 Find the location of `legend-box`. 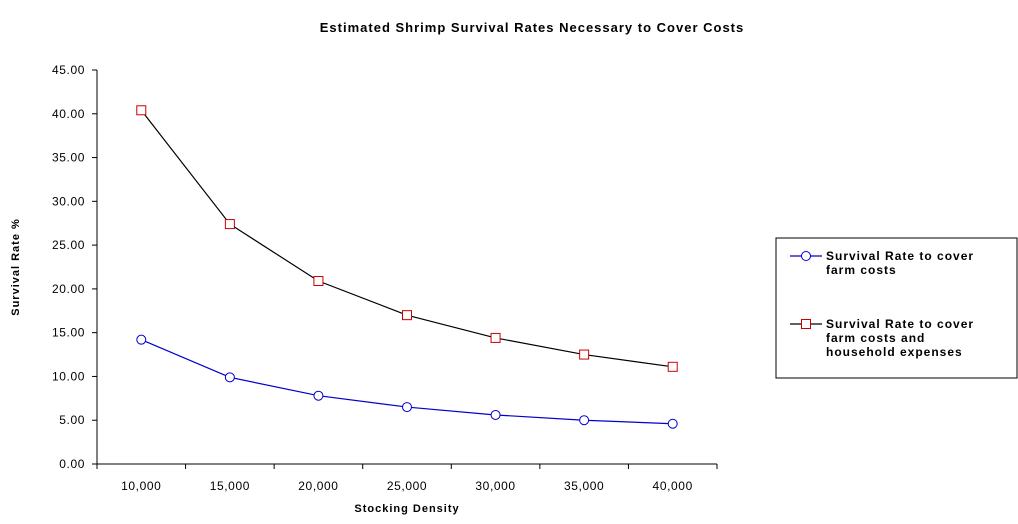

legend-box is located at coordinates (896, 308).